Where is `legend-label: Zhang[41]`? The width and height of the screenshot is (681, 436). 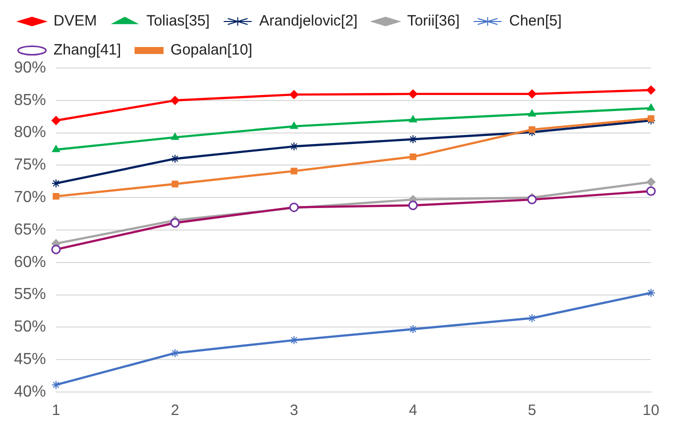
legend-label: Zhang[41] is located at coordinates (88, 50).